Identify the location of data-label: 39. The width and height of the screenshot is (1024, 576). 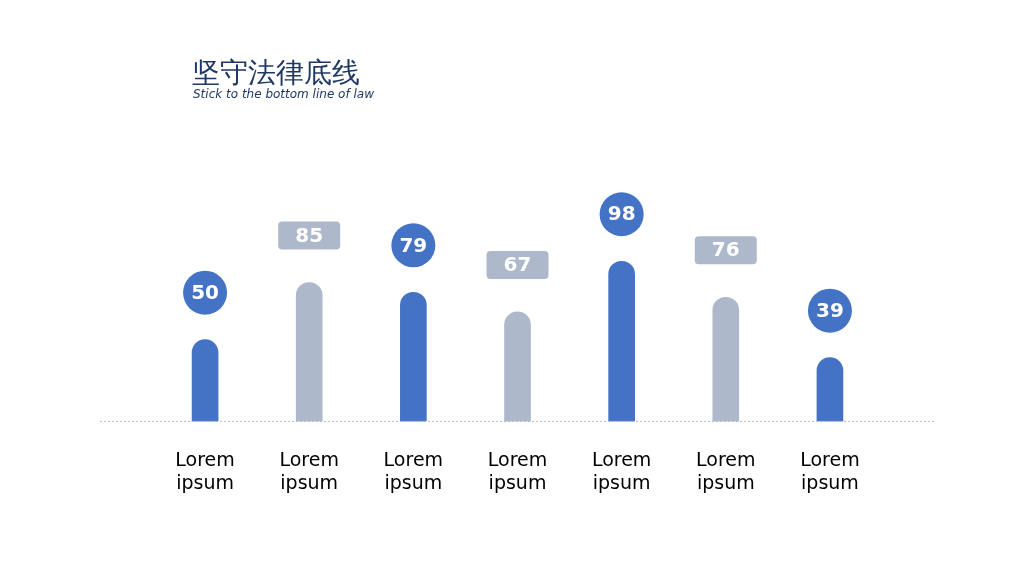
(830, 309).